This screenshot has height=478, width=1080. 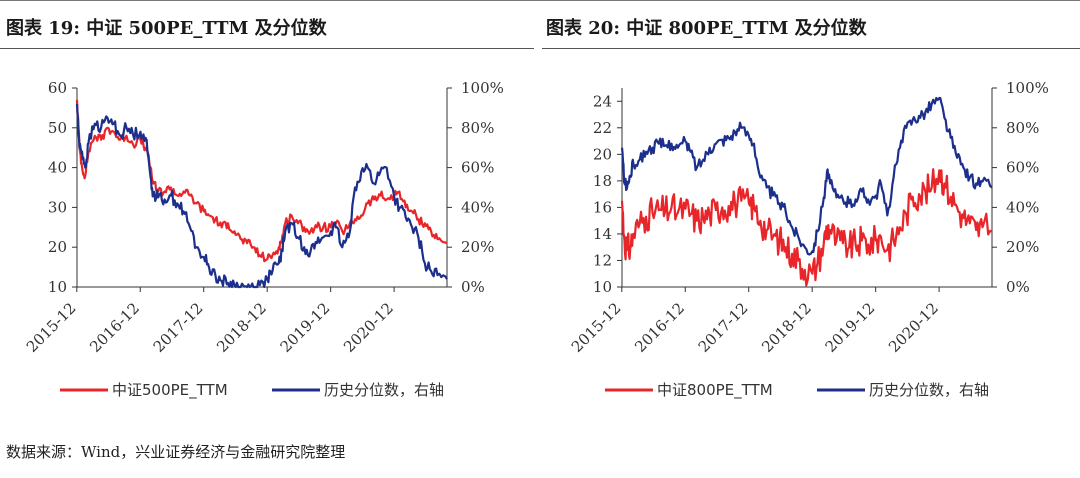 I want to click on y-left-tick-label: 50, so click(x=57, y=128).